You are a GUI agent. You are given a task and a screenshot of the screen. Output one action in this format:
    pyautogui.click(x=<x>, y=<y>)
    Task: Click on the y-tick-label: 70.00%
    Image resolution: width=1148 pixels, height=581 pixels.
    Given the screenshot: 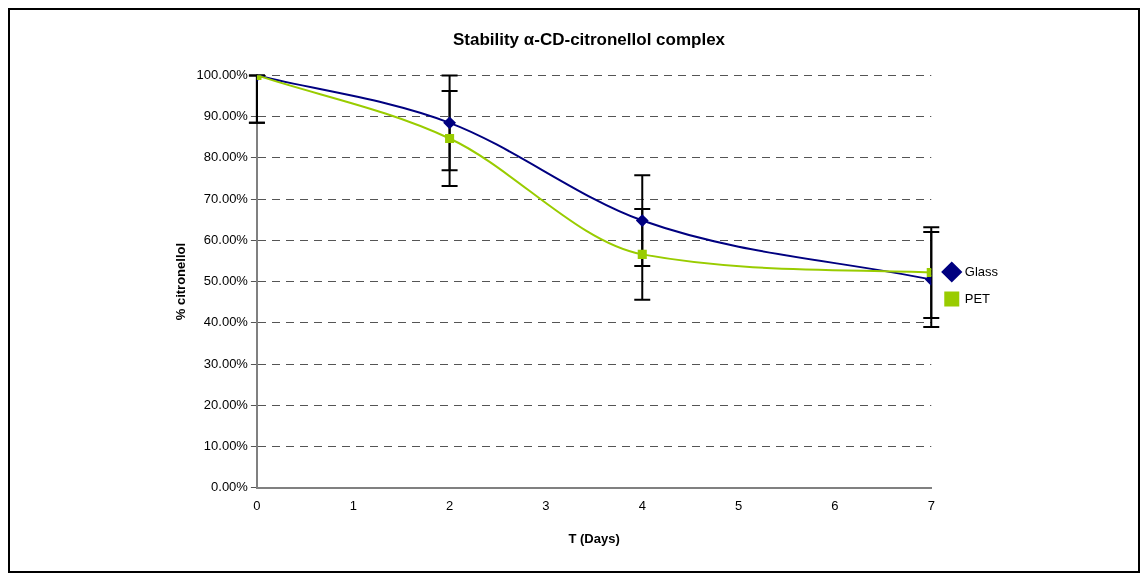 What is the action you would take?
    pyautogui.click(x=226, y=198)
    